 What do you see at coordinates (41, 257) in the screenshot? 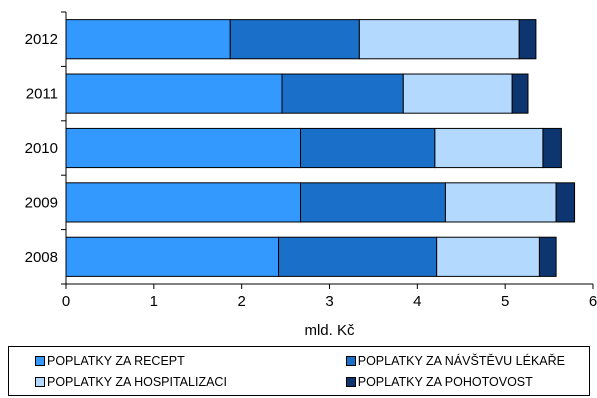
I see `y-category-label-2008: 2008` at bounding box center [41, 257].